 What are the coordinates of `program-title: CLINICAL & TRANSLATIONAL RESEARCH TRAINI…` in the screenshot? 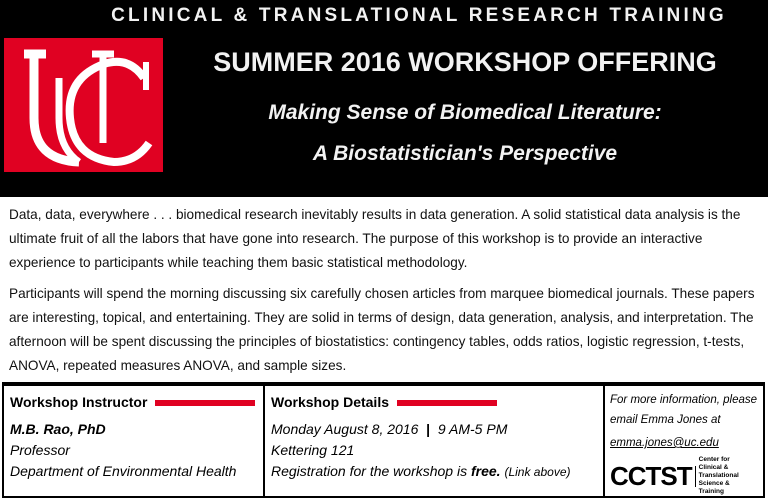 It's located at (419, 15).